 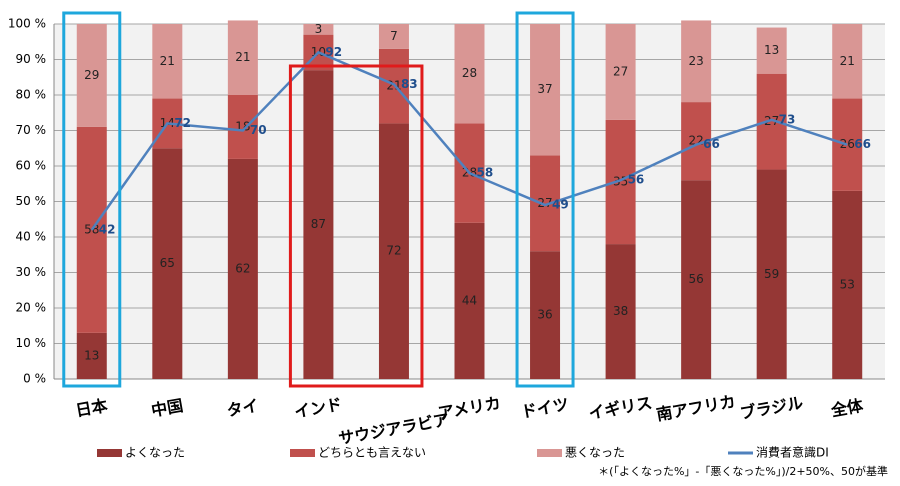 I want to click on x-tick-label: 中国, so click(x=167, y=408).